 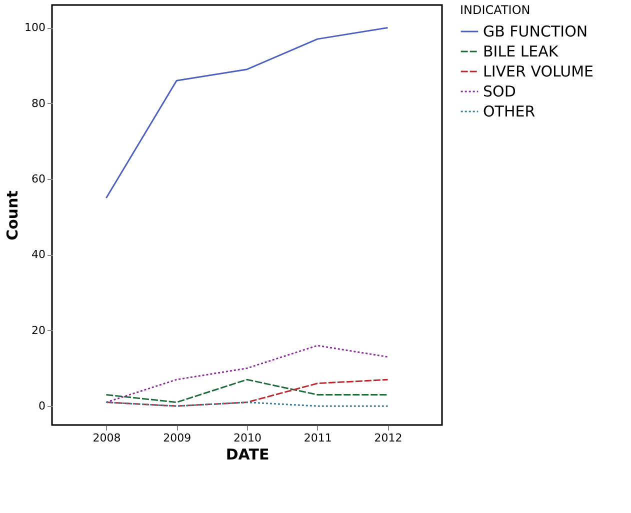 What do you see at coordinates (13, 215) in the screenshot?
I see `y-axis-title: Count` at bounding box center [13, 215].